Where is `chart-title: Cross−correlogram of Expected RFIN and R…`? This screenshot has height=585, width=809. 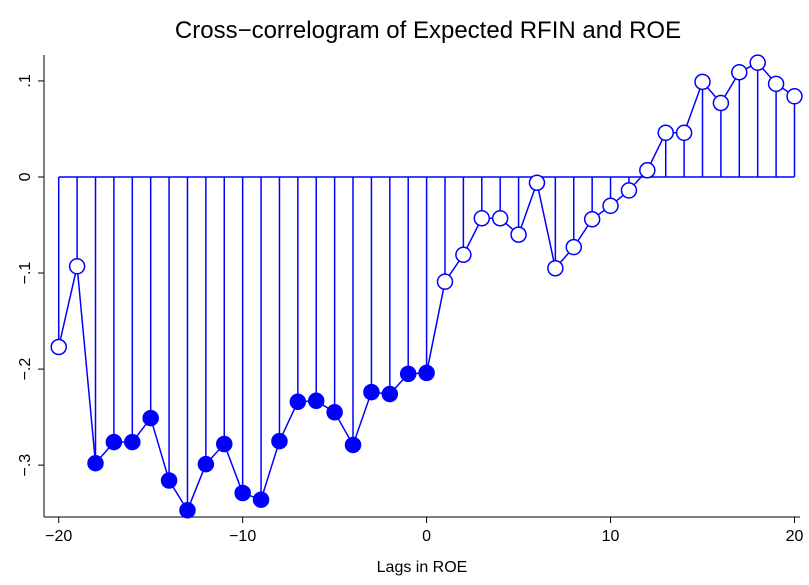 chart-title: Cross−correlogram of Expected RFIN and R… is located at coordinates (428, 30).